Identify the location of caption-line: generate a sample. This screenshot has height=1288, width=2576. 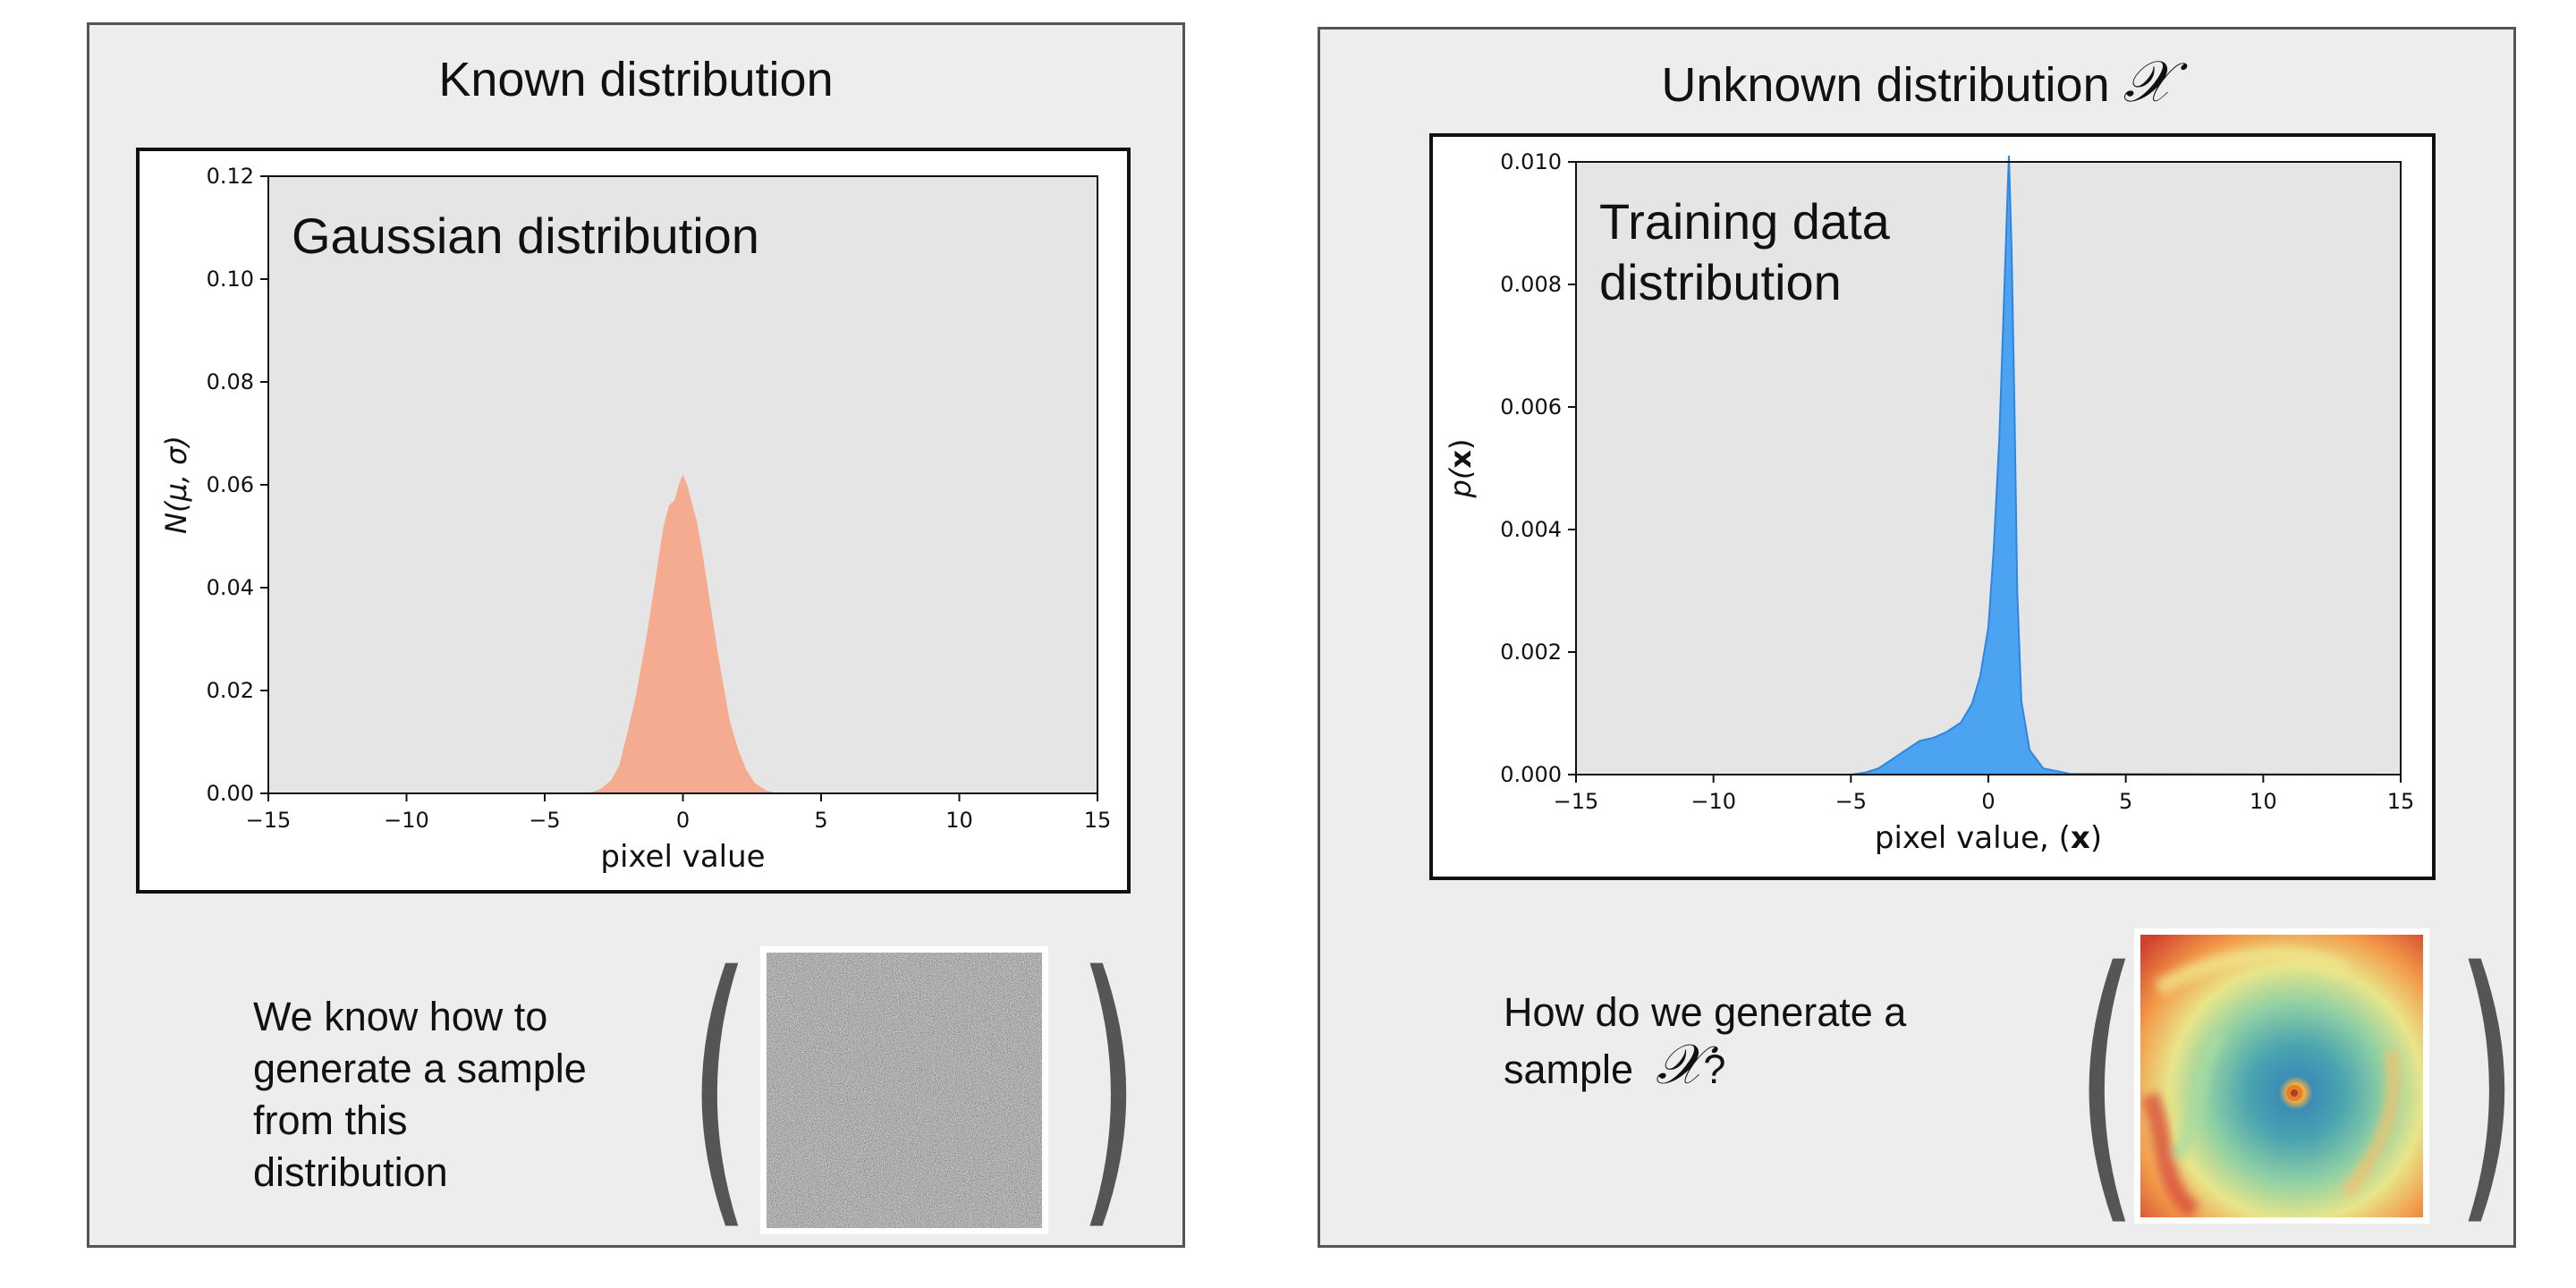
(420, 1068).